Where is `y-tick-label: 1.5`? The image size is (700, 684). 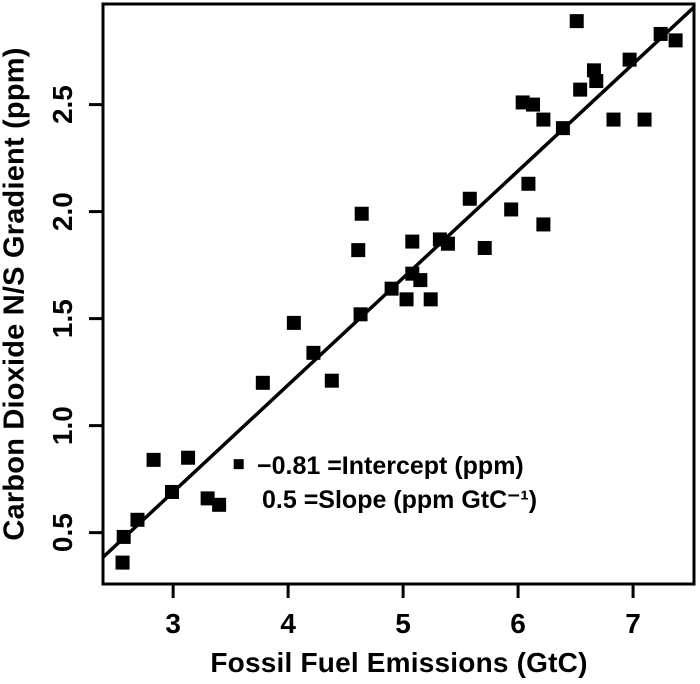 y-tick-label: 1.5 is located at coordinates (62, 318).